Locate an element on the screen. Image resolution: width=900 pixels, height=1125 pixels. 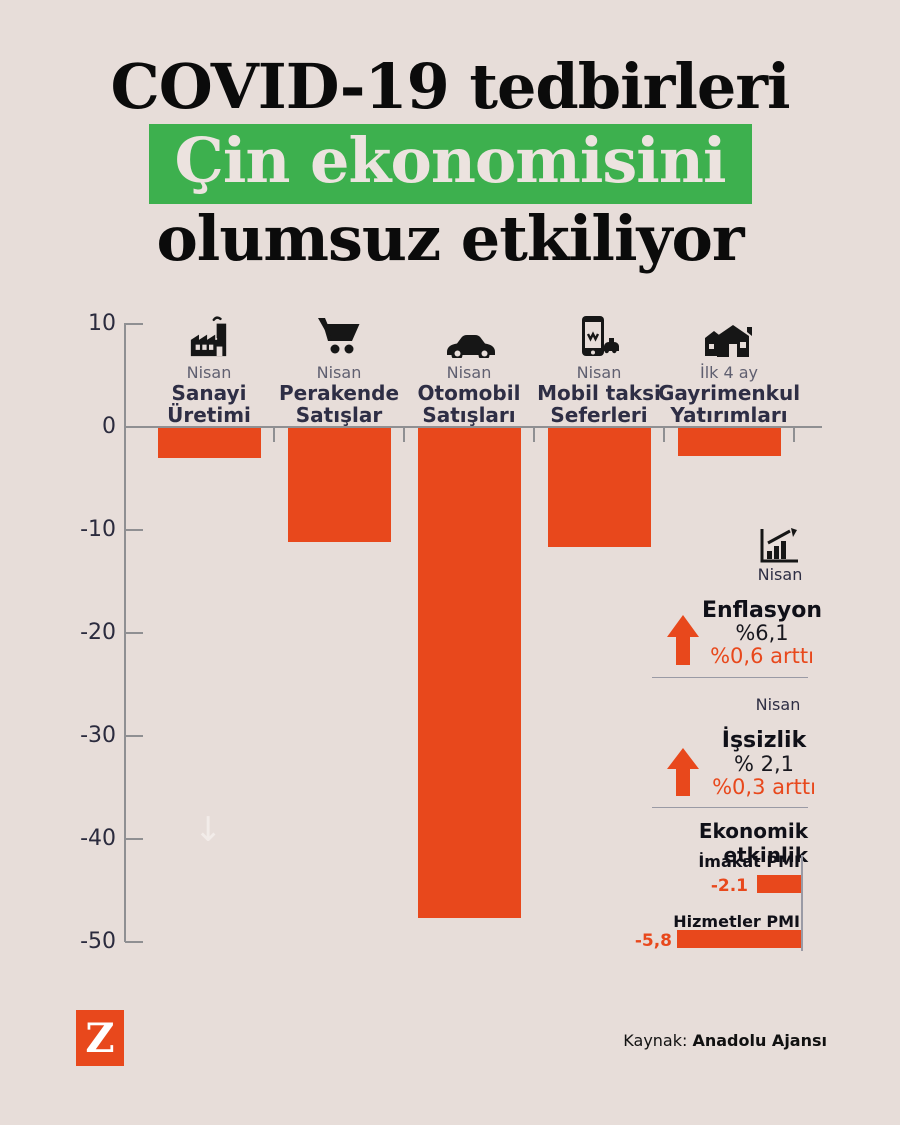
stat-change-issizlik: %0,3 arttı is located at coordinates (764, 787).